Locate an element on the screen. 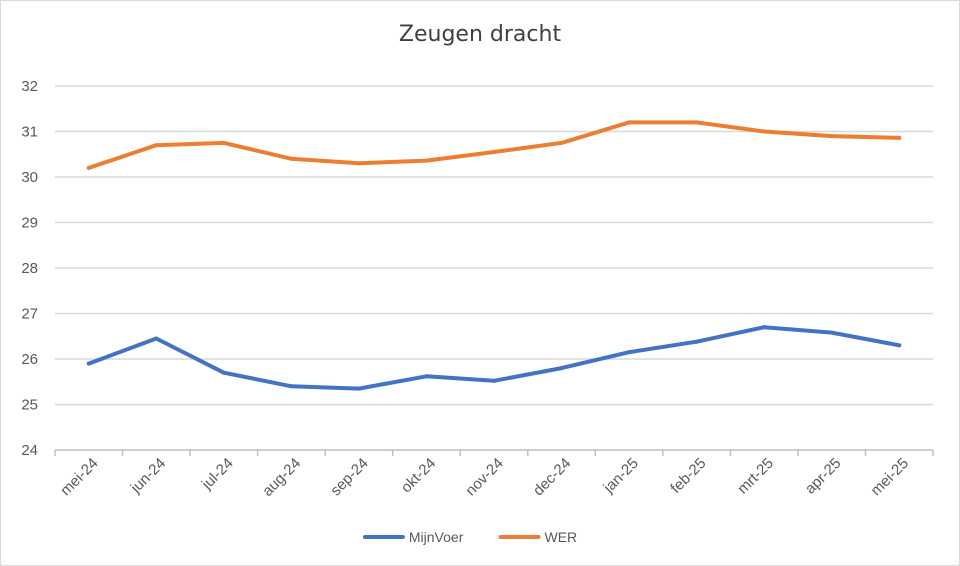 The width and height of the screenshot is (960, 566). y-tick-label: 24 is located at coordinates (29, 450).